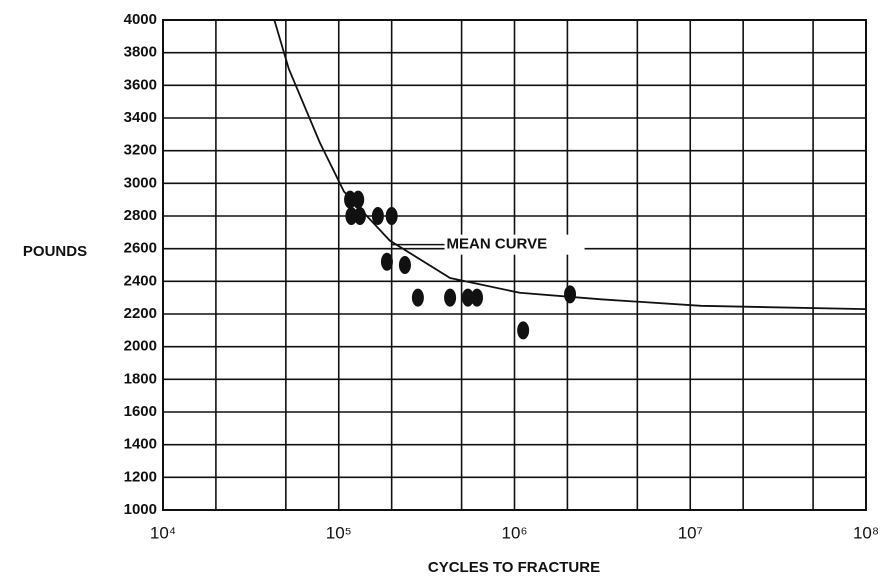  What do you see at coordinates (140, 280) in the screenshot?
I see `y-tick-label: 2400` at bounding box center [140, 280].